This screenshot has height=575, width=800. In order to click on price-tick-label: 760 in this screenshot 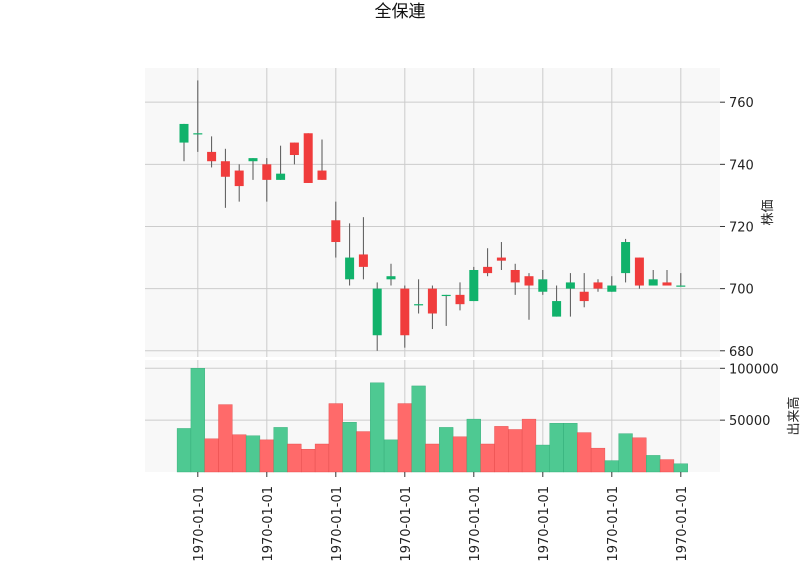, I will do `click(741, 103)`.